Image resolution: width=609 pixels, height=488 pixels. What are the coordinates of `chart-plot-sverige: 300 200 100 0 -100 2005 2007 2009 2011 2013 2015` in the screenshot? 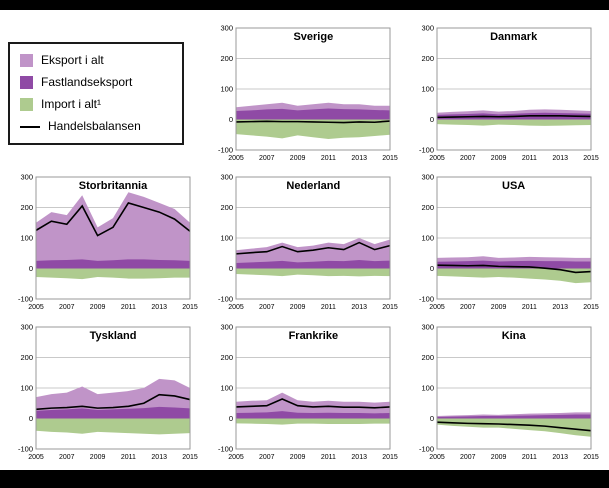 It's located at (304, 95).